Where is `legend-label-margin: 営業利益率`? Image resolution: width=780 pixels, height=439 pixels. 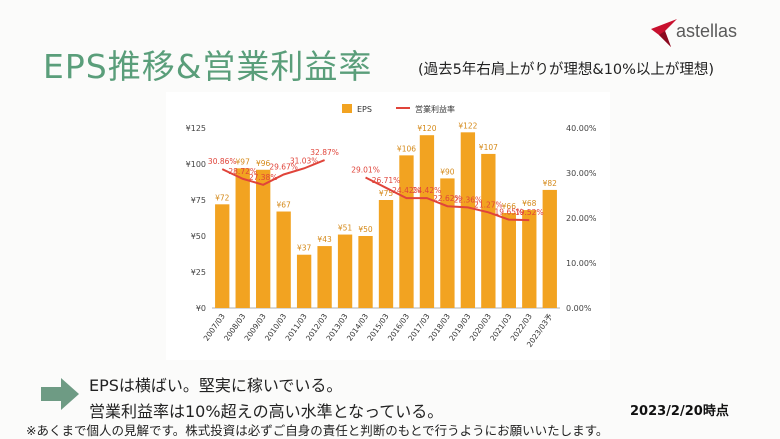
legend-label-margin: 営業利益率 is located at coordinates (435, 109).